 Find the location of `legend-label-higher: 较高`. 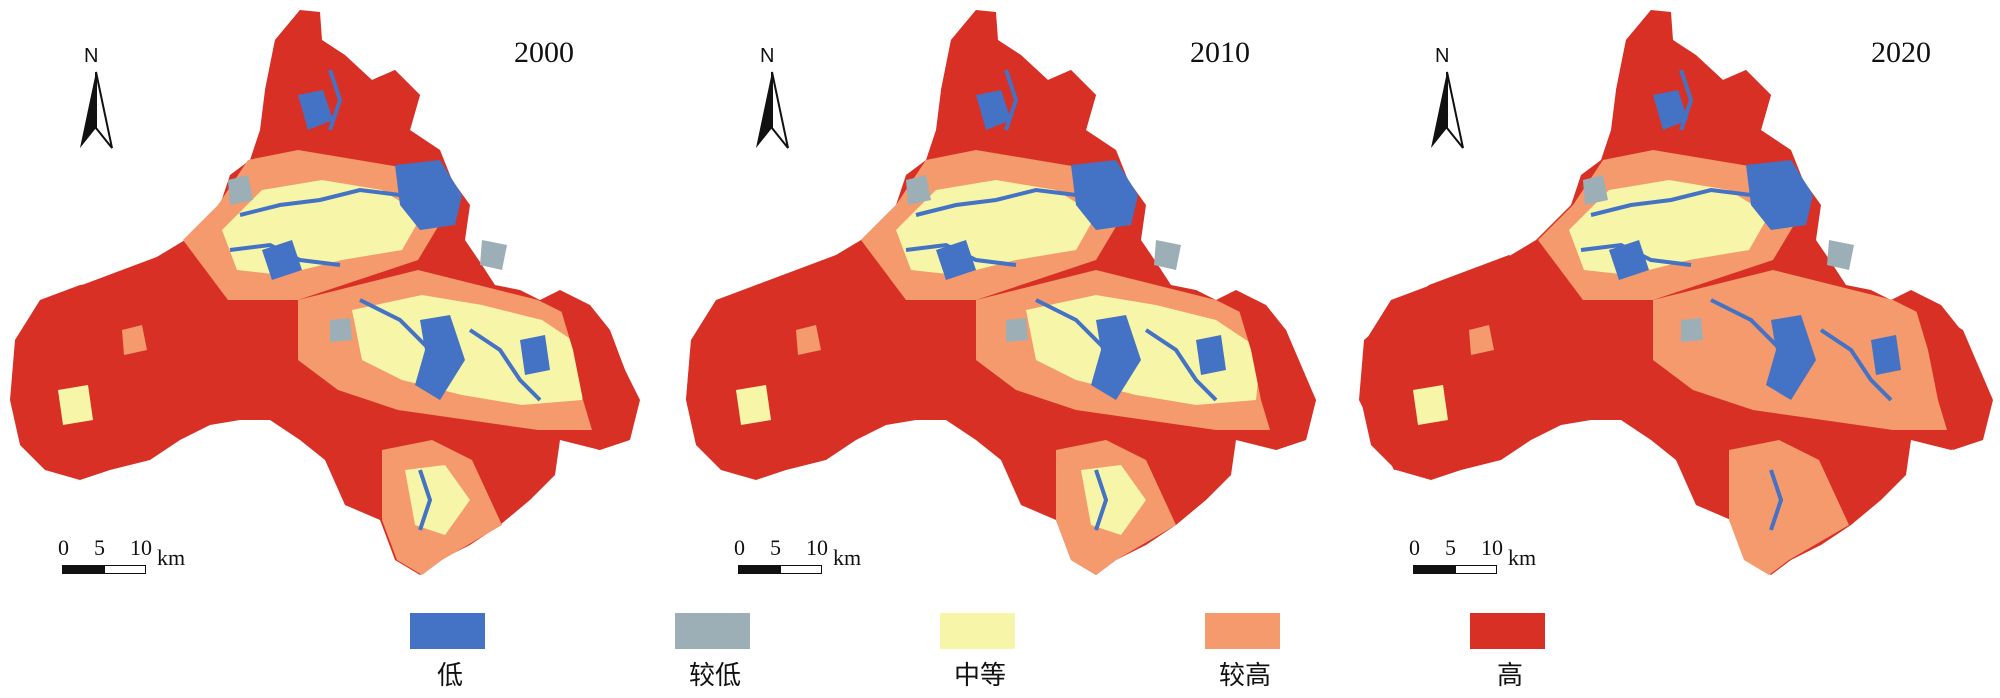

legend-label-higher: 较高 is located at coordinates (1244, 676).